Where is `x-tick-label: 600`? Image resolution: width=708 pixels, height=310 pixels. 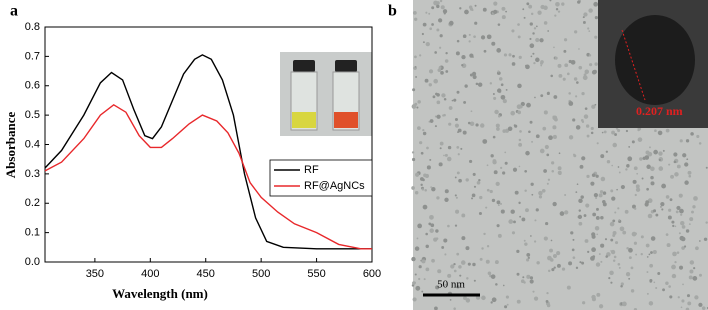 x-tick-label: 600 is located at coordinates (372, 274).